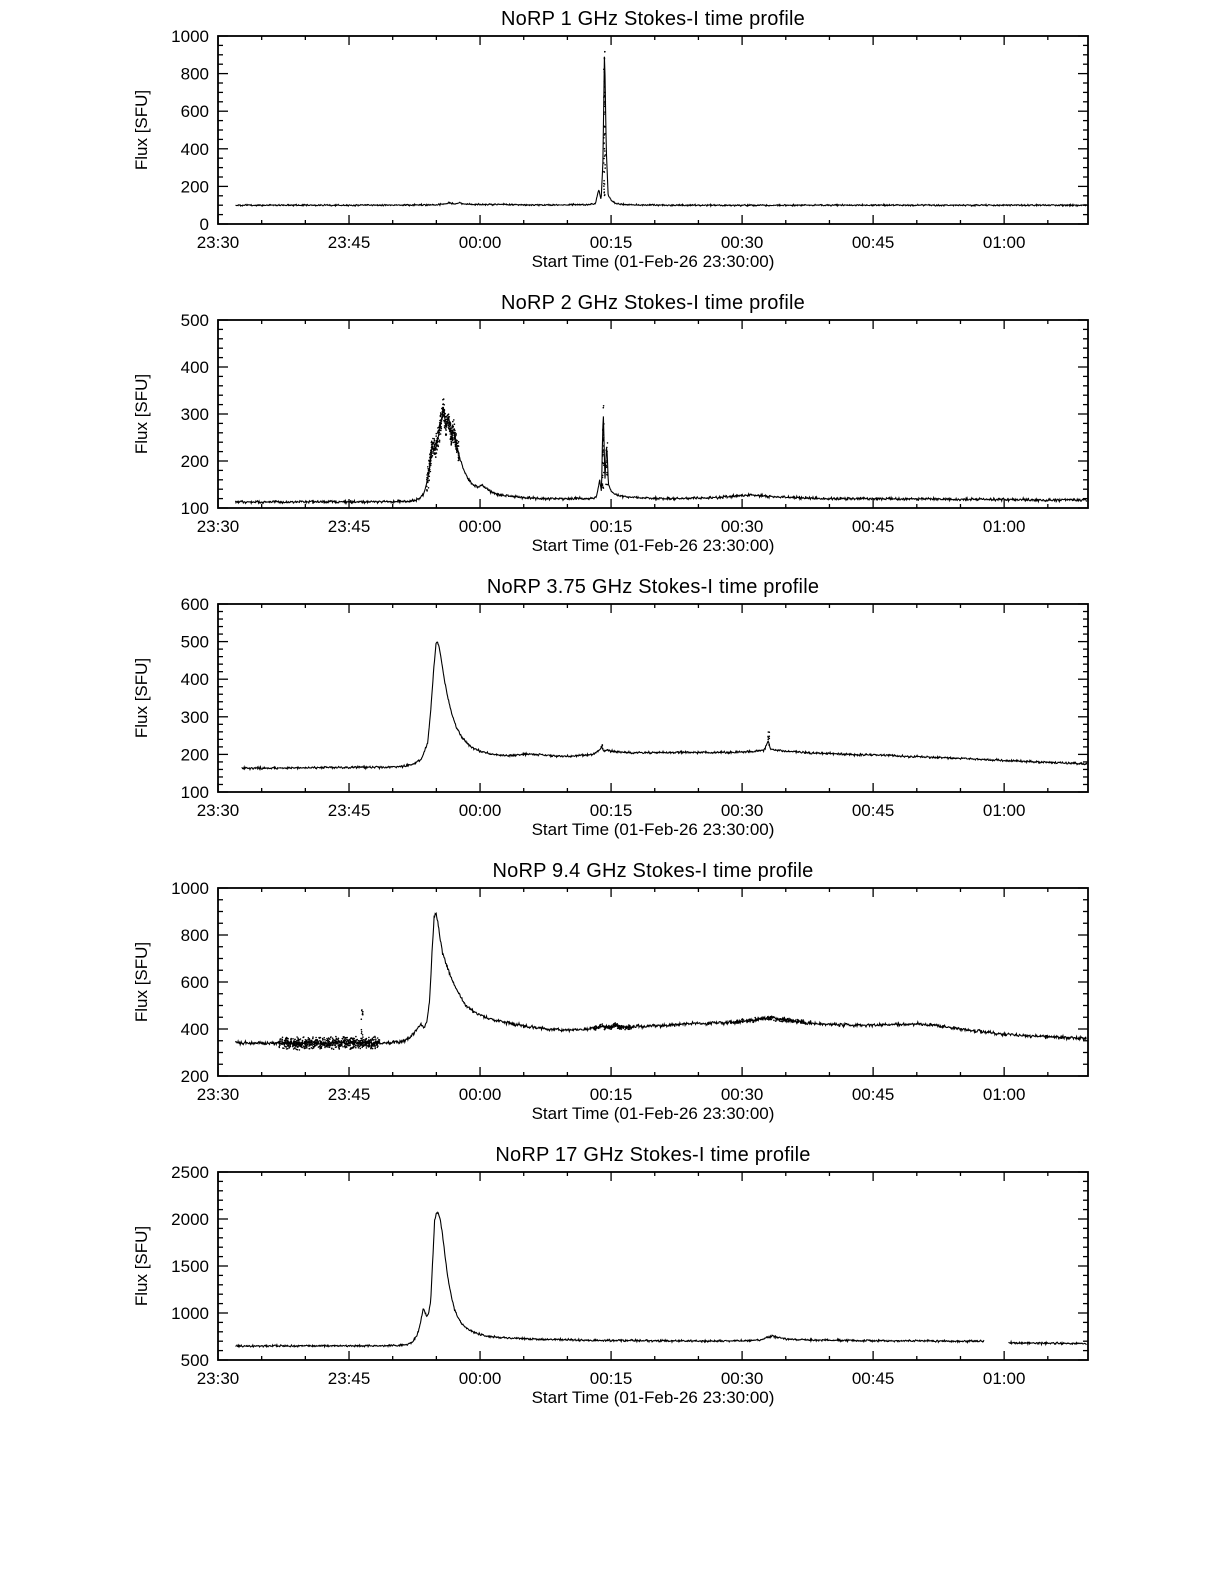 Image resolution: width=1224 pixels, height=1584 pixels. I want to click on svg-text: 1500, so click(190, 1266).